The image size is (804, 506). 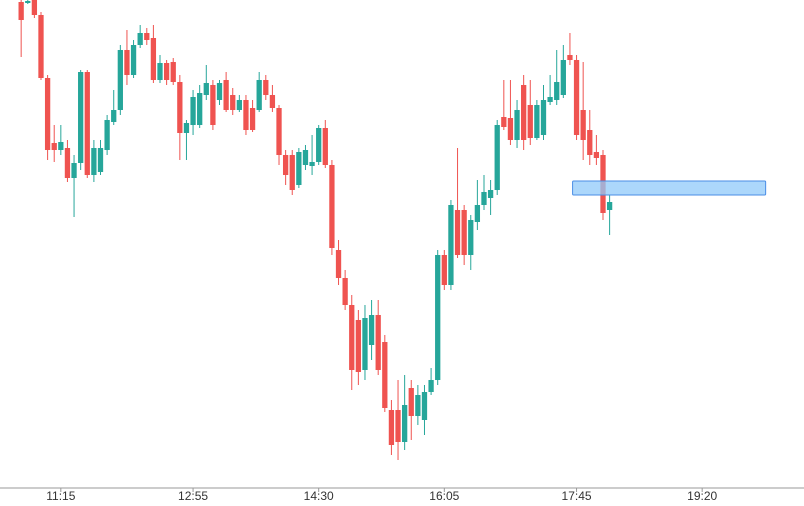 What do you see at coordinates (444, 496) in the screenshot?
I see `x-tick-label: 16:05` at bounding box center [444, 496].